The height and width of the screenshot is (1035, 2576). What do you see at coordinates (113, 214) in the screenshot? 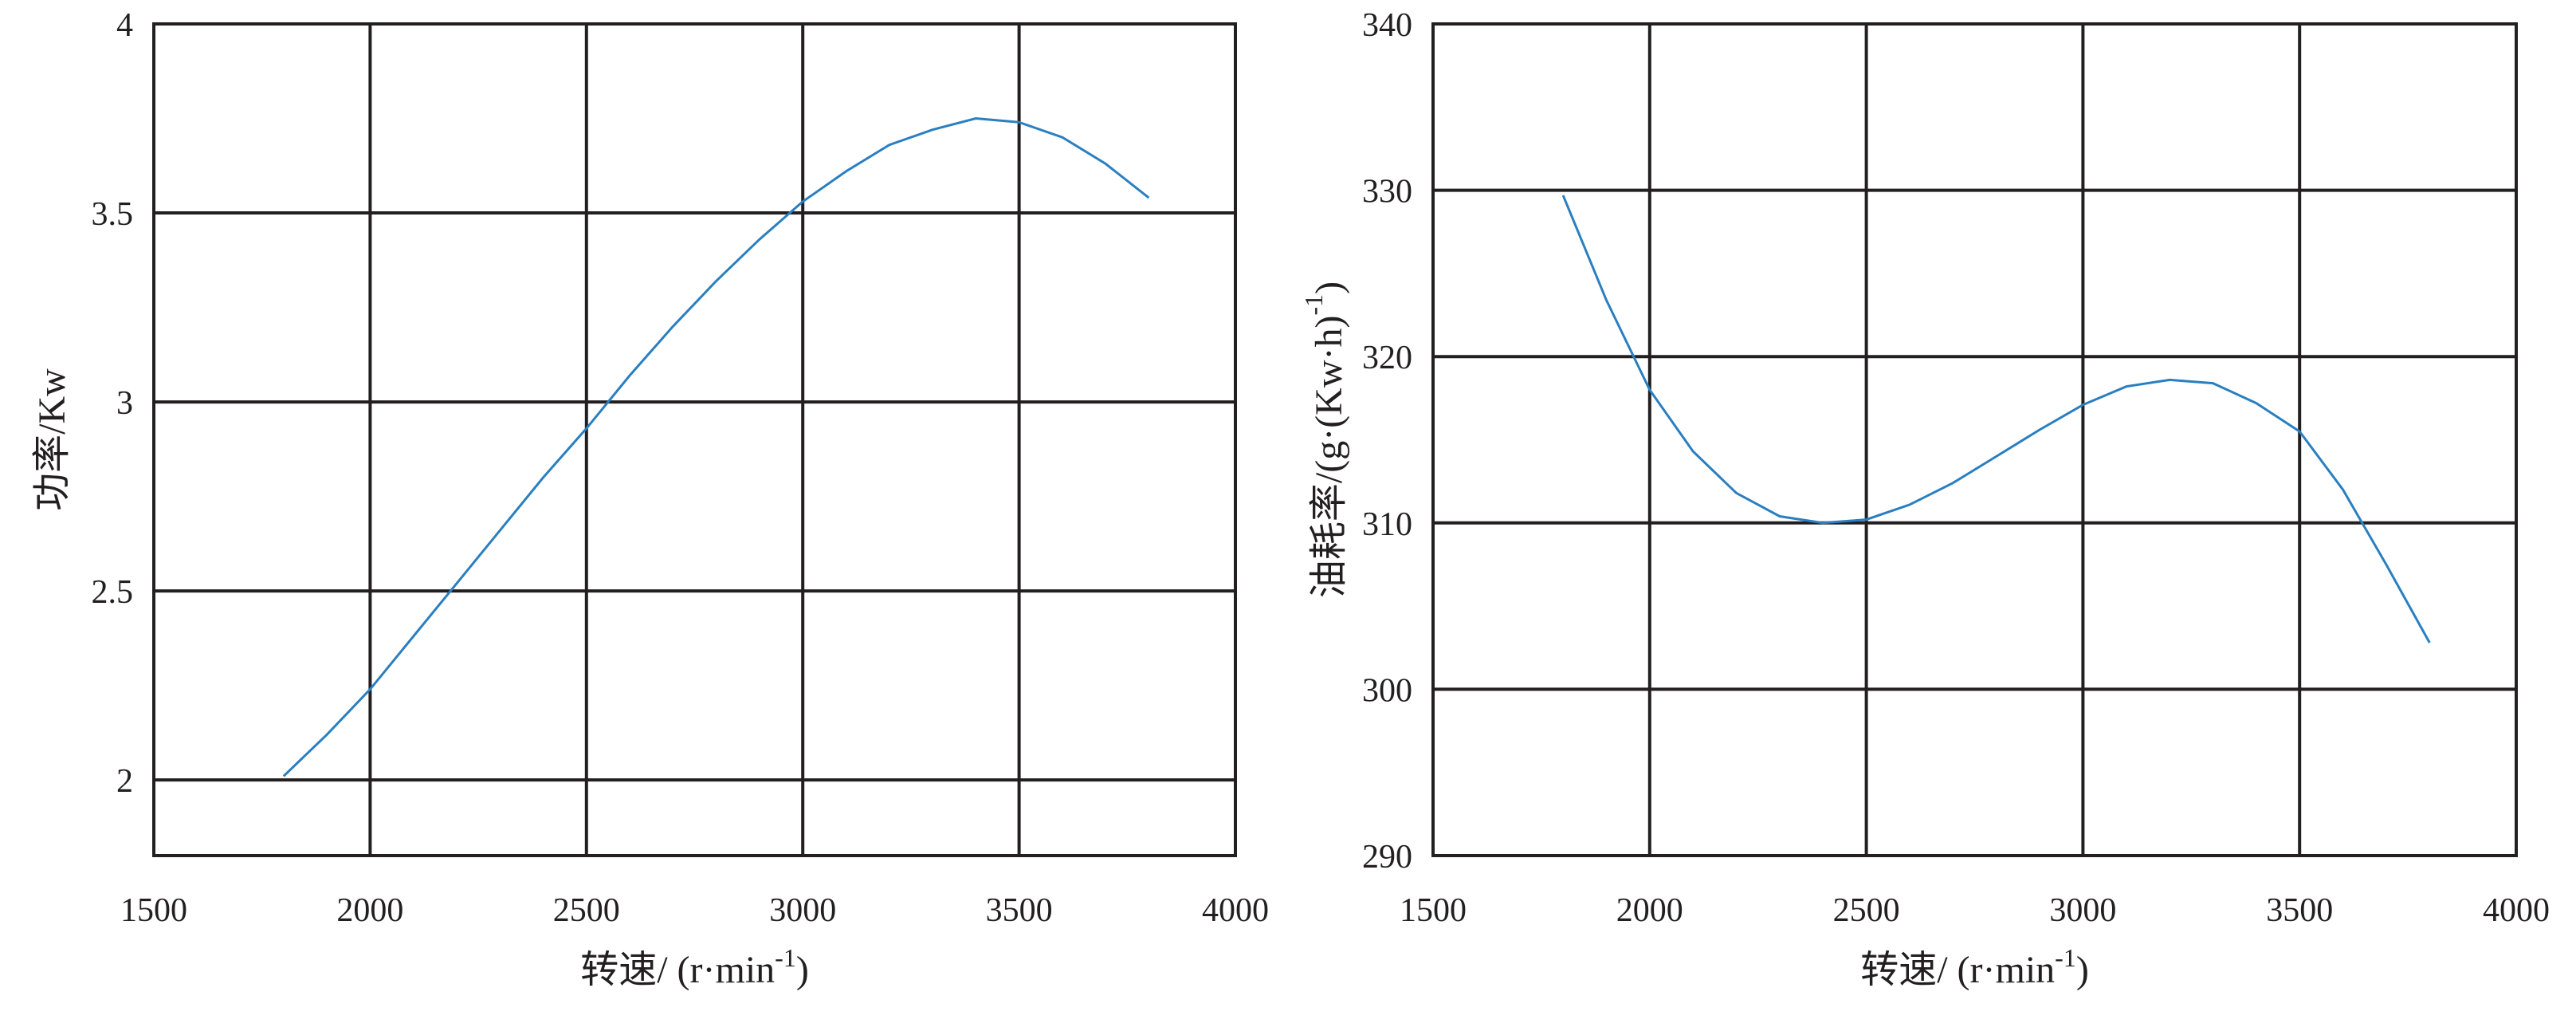
I see `power-y-tick-label: 3.5` at bounding box center [113, 214].